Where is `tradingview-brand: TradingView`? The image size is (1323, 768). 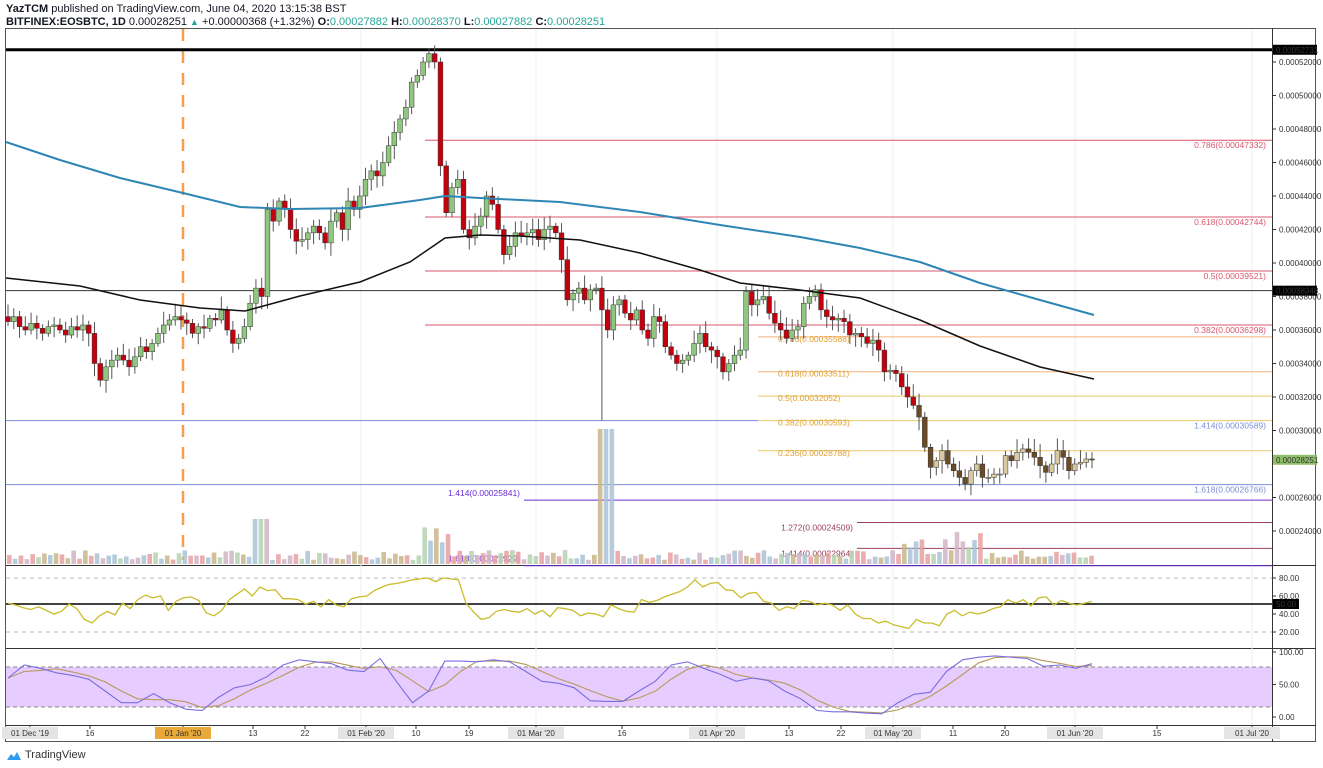
tradingview-brand: TradingView is located at coordinates (55, 755).